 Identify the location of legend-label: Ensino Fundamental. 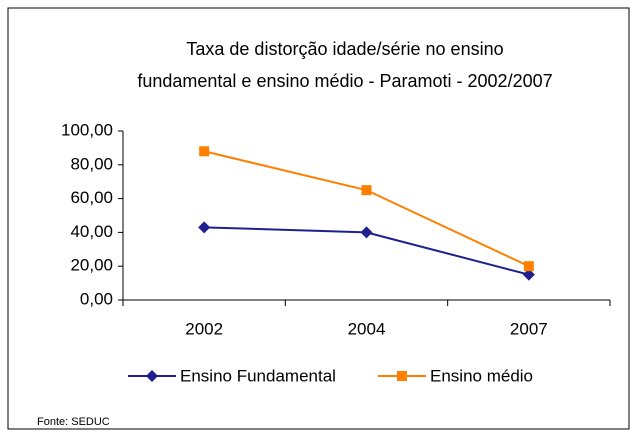
(258, 375).